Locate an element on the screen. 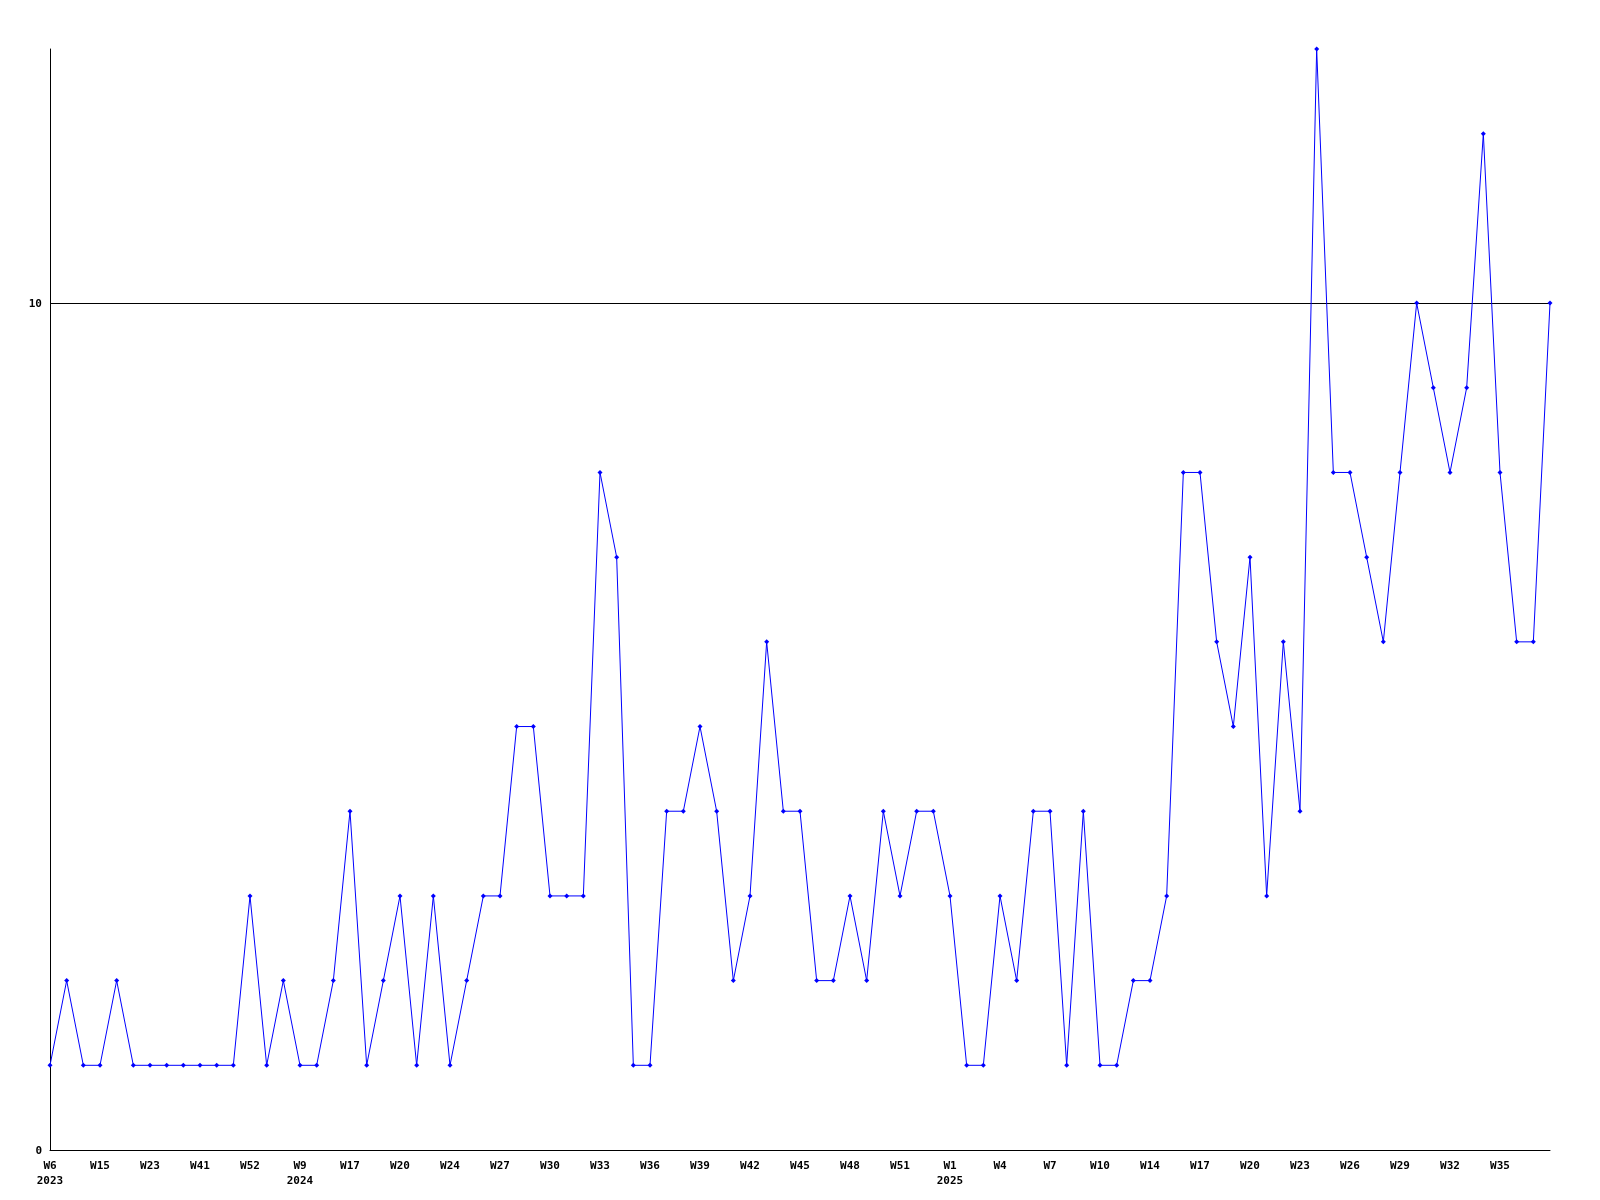 This screenshot has width=1600, height=1200. x-tick-label: W33 is located at coordinates (600, 1165).